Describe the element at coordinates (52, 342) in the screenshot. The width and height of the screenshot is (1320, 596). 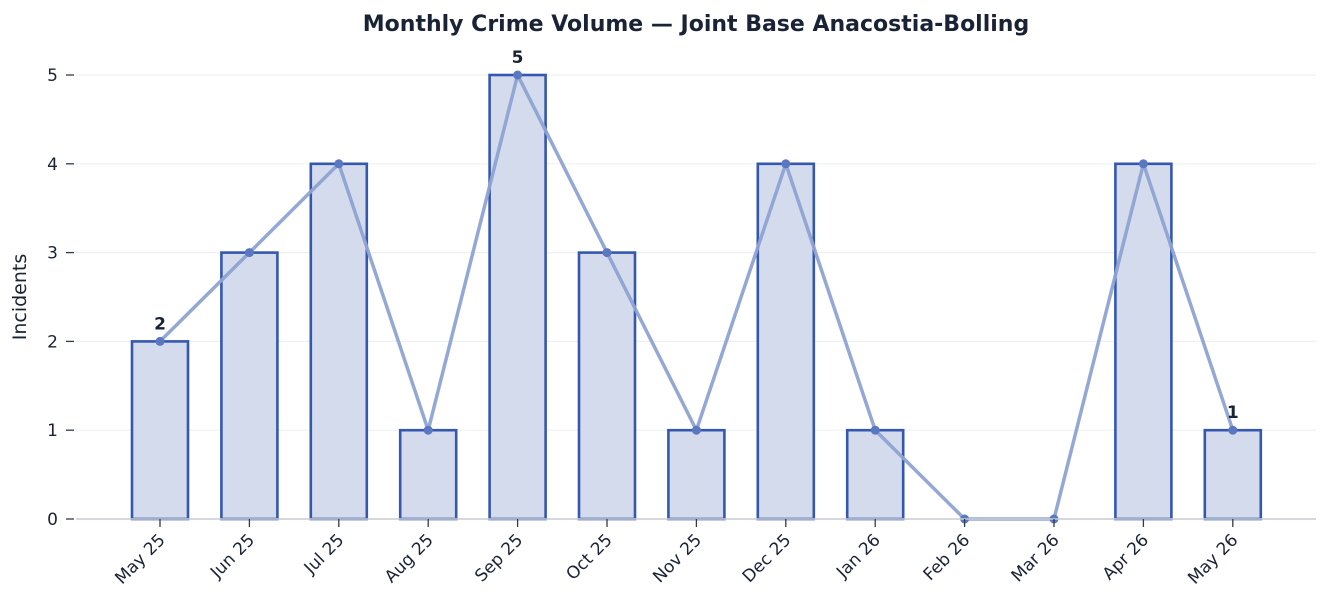
I see `y-tick-label: 2` at that location.